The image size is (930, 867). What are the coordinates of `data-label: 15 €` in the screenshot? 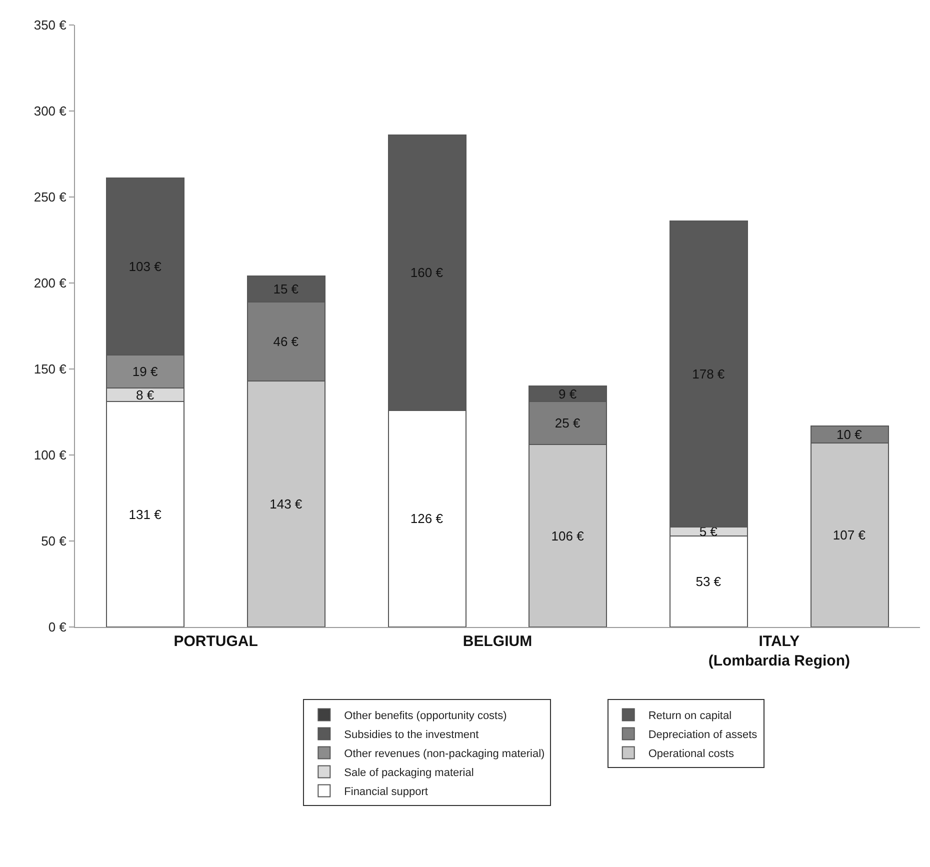 It's located at (286, 289).